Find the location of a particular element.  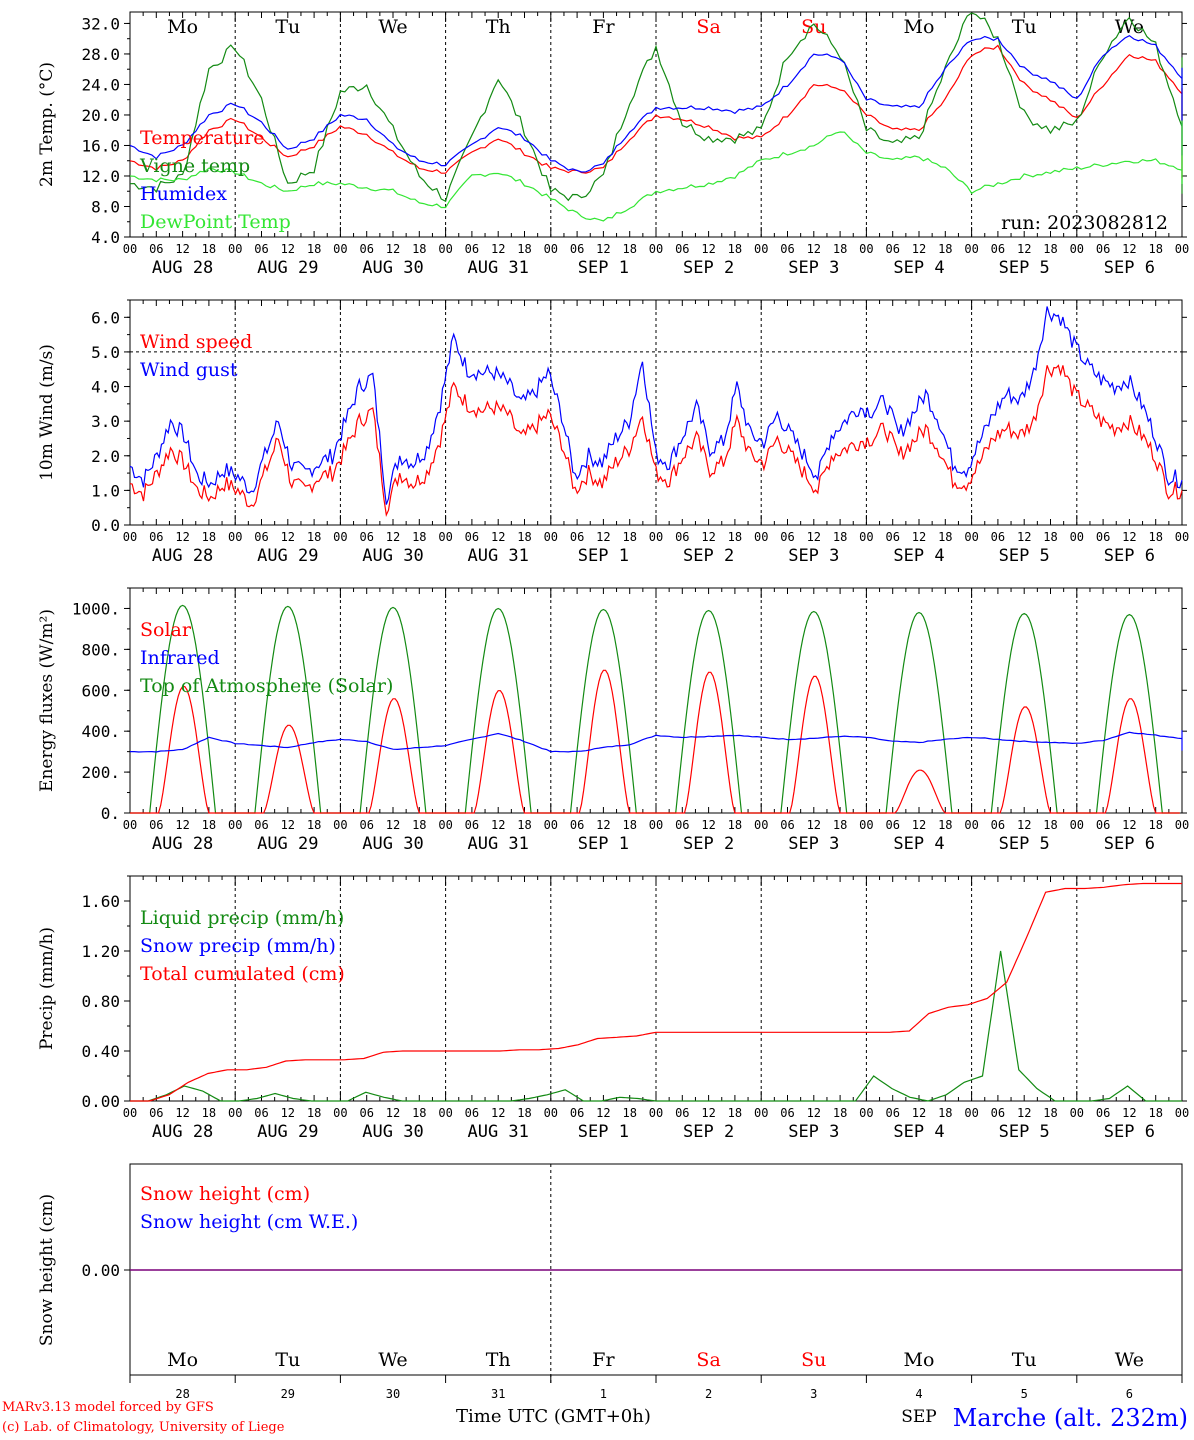

legend-entry: Solar is located at coordinates (166, 630).